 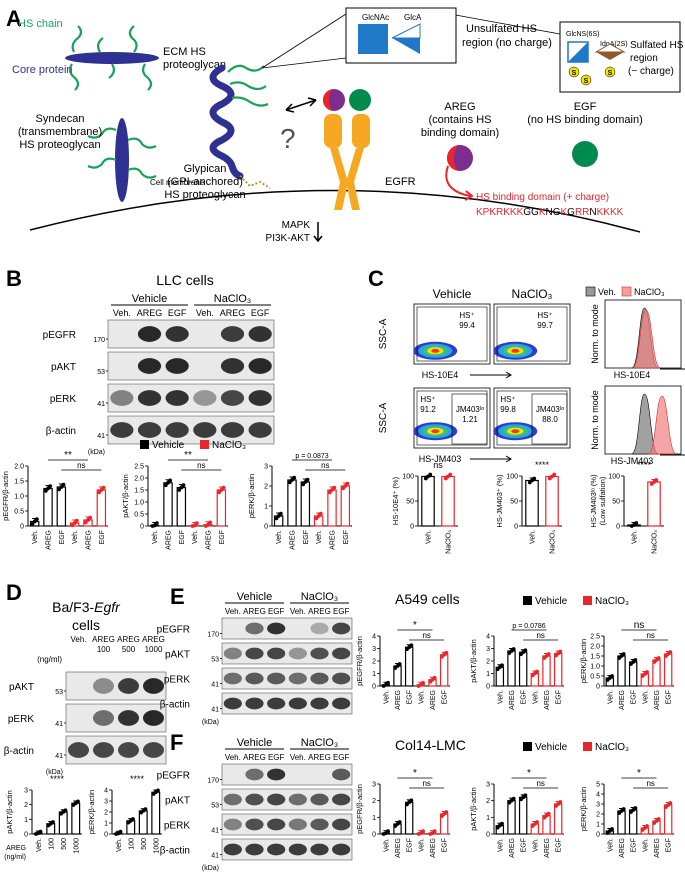 What do you see at coordinates (14, 18) in the screenshot?
I see `panel-letter-a: A` at bounding box center [14, 18].